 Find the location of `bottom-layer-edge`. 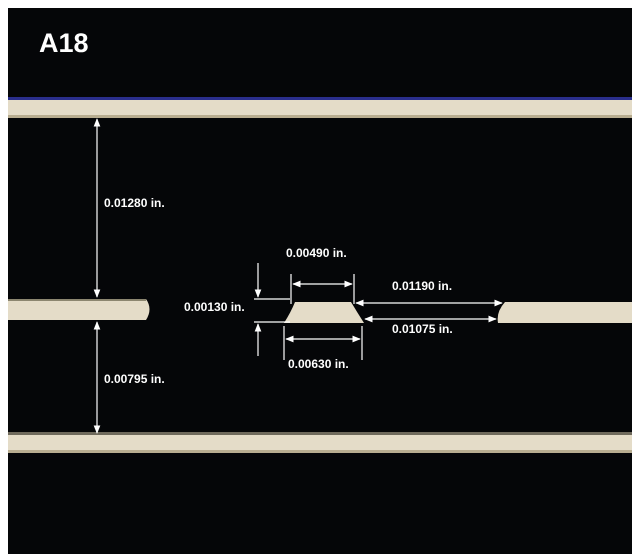

bottom-layer-edge is located at coordinates (320, 434).